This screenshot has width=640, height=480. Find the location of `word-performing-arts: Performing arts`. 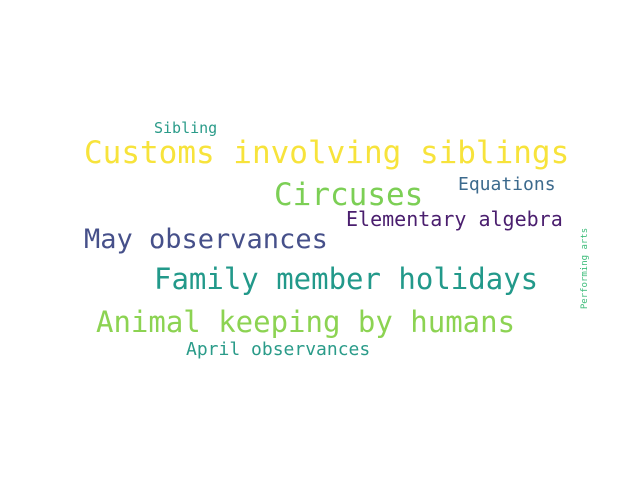

word-performing-arts: Performing arts is located at coordinates (585, 268).